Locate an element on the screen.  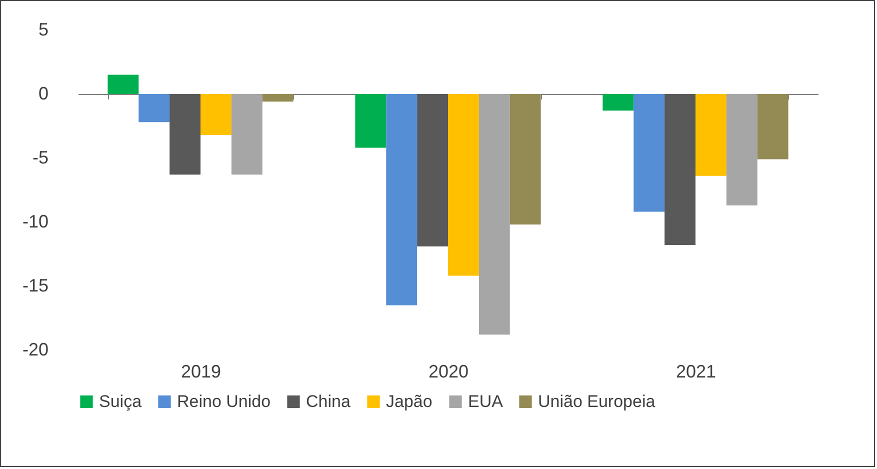
legend-label: China is located at coordinates (328, 401).